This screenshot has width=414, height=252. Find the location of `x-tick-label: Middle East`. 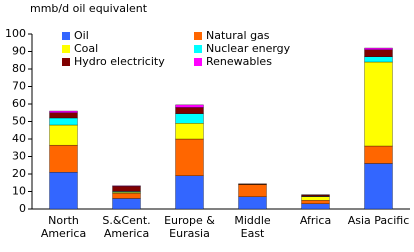

x-tick-label: Middle East is located at coordinates (252, 227).